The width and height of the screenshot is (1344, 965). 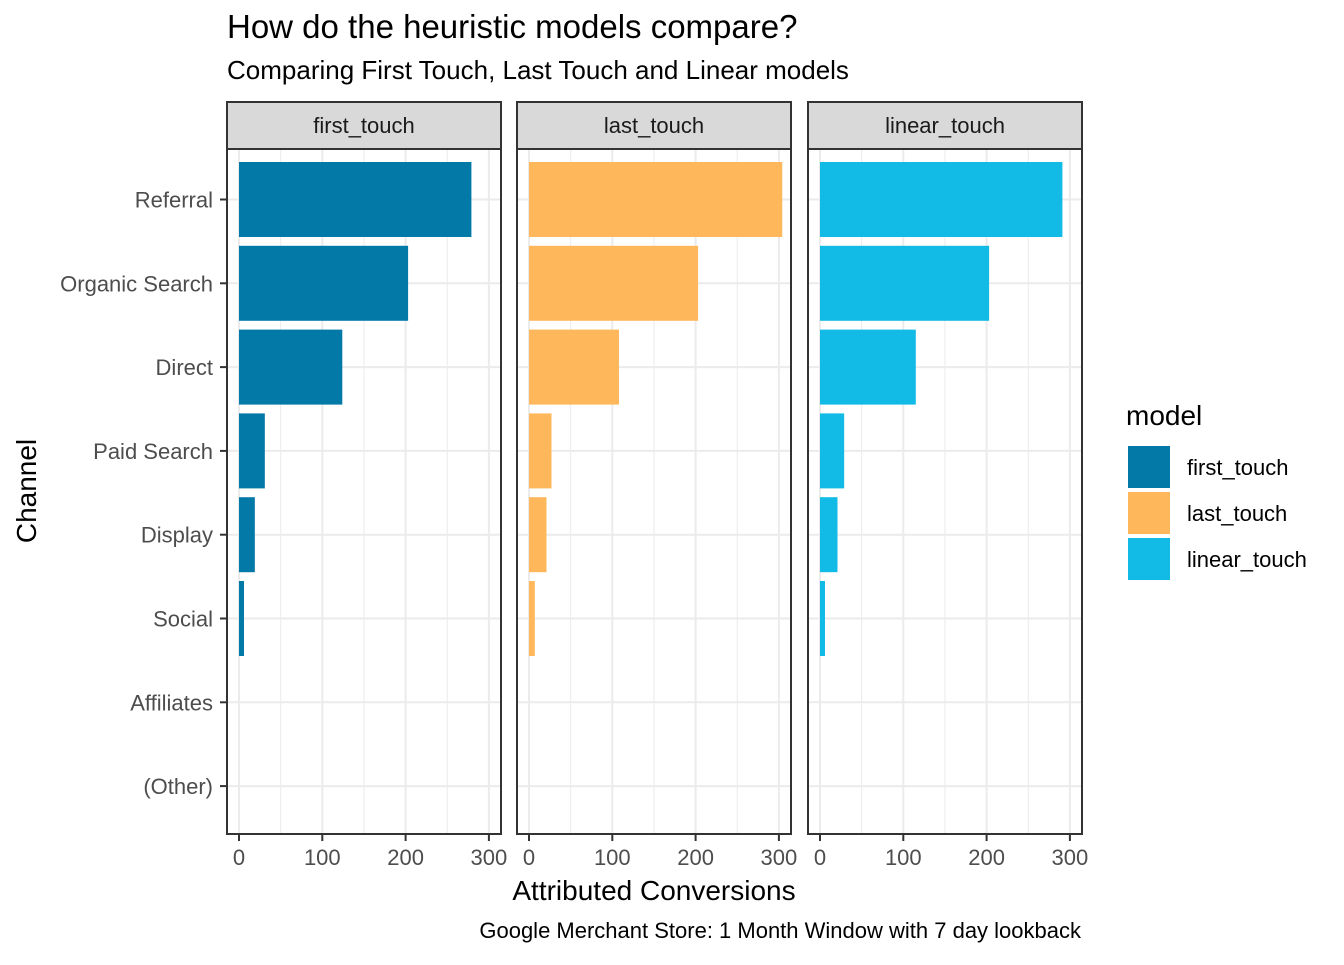 I want to click on legend-key-last_touch, so click(x=1149, y=513).